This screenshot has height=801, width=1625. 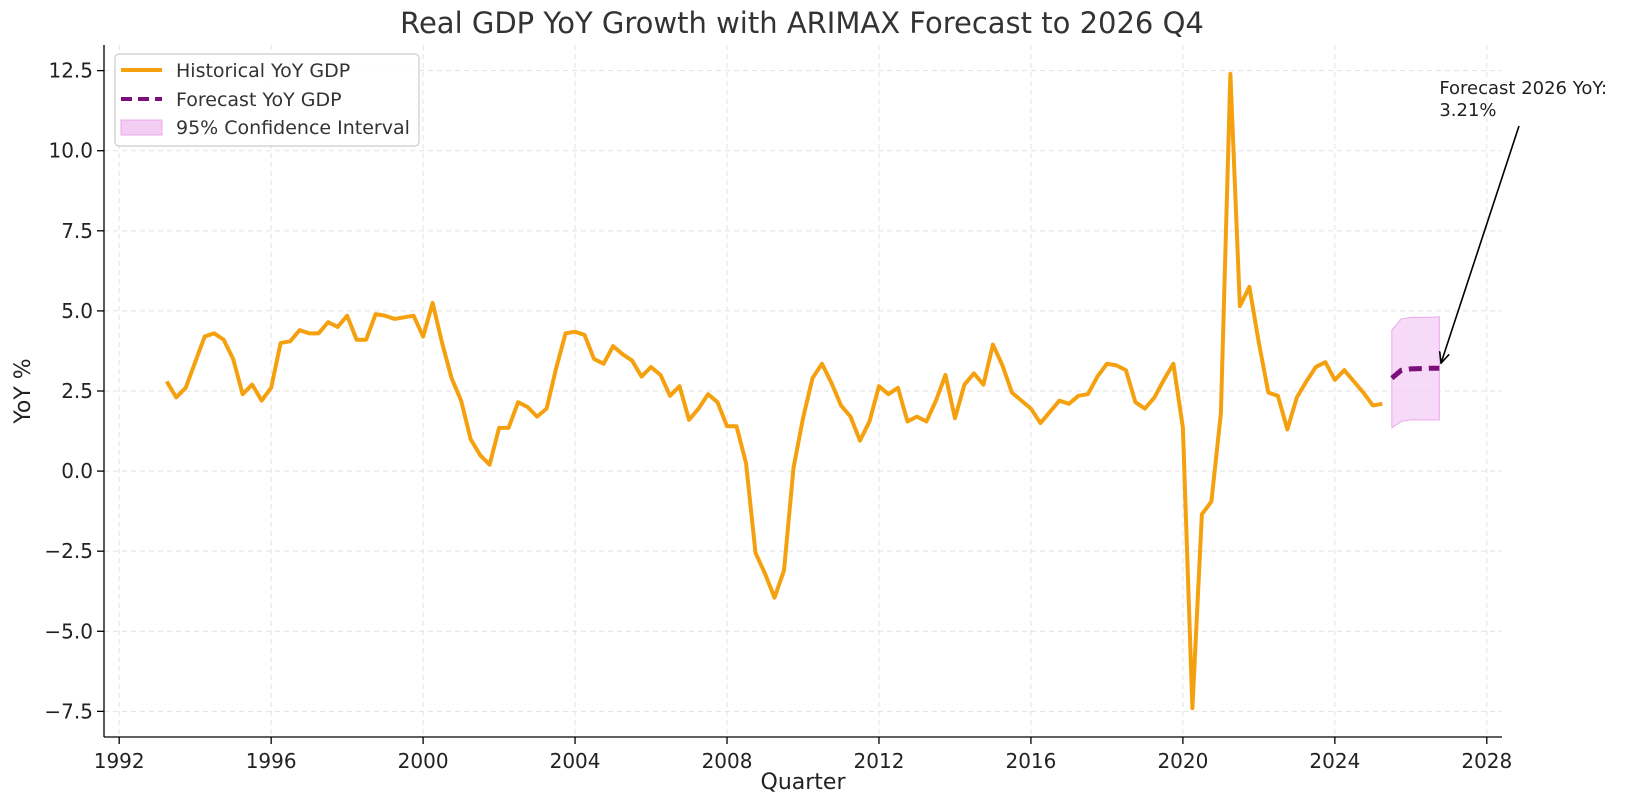 I want to click on y-tick-label: 10.0, so click(x=70, y=151).